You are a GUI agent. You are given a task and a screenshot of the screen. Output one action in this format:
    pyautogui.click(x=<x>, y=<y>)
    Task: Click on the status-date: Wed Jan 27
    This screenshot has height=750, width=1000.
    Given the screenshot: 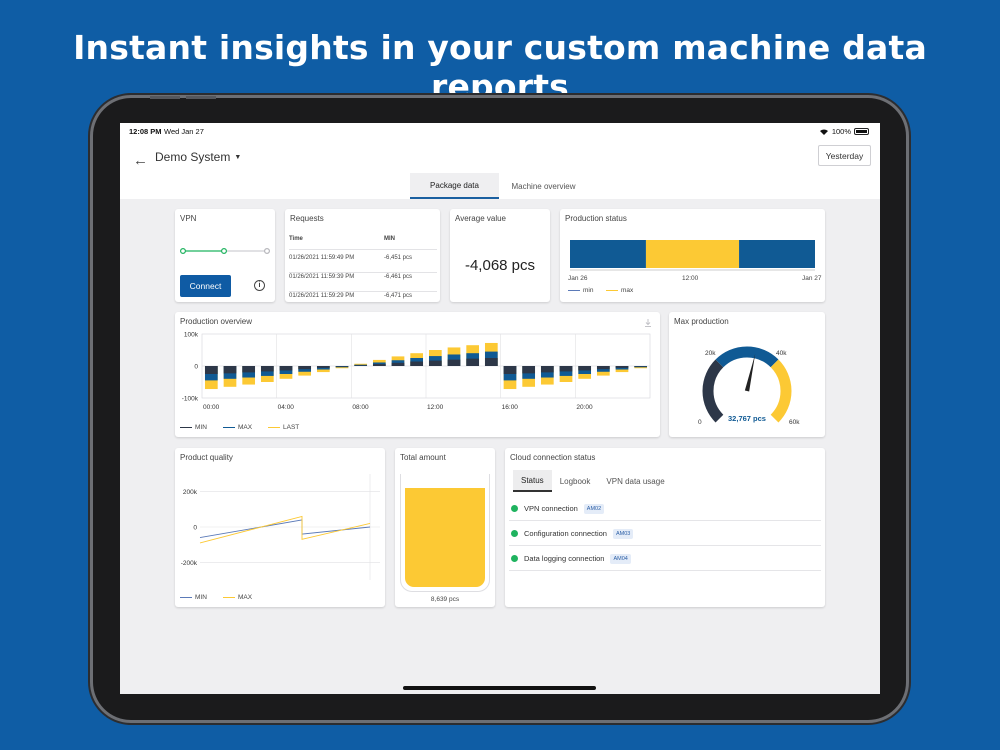 What is the action you would take?
    pyautogui.click(x=184, y=131)
    